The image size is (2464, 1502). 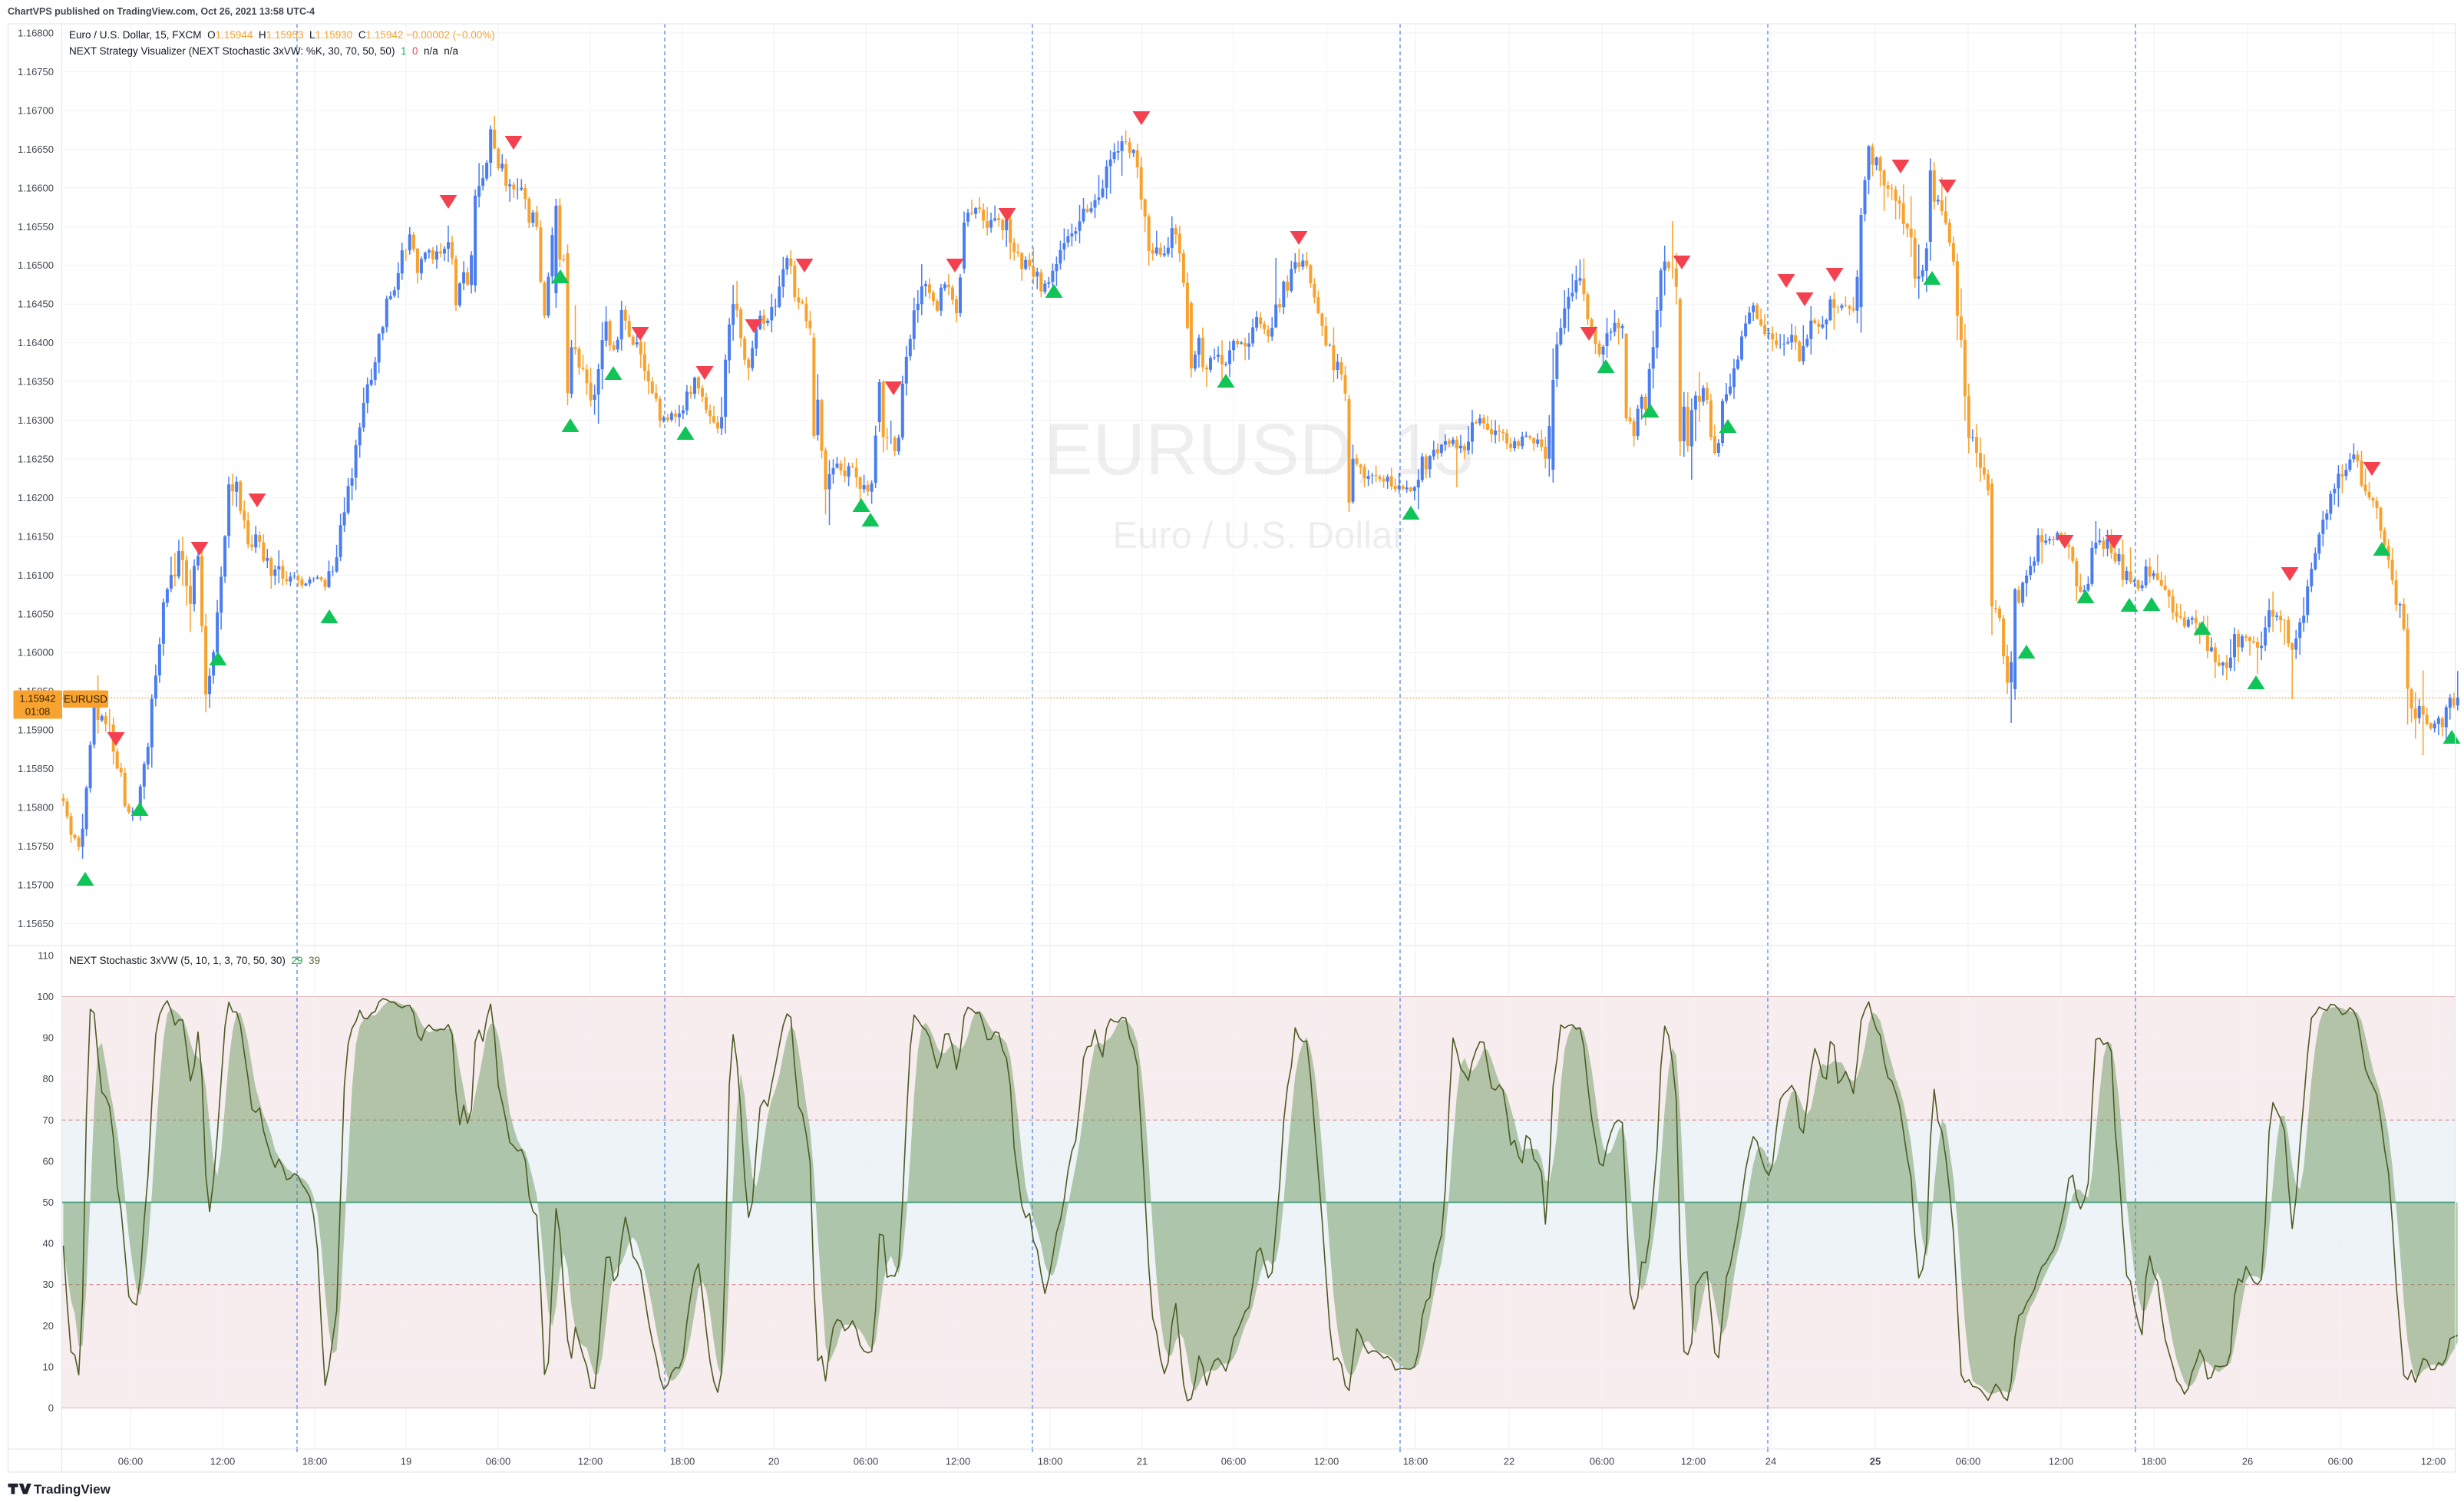 I want to click on svg-text: 1.16700, so click(x=36, y=110).